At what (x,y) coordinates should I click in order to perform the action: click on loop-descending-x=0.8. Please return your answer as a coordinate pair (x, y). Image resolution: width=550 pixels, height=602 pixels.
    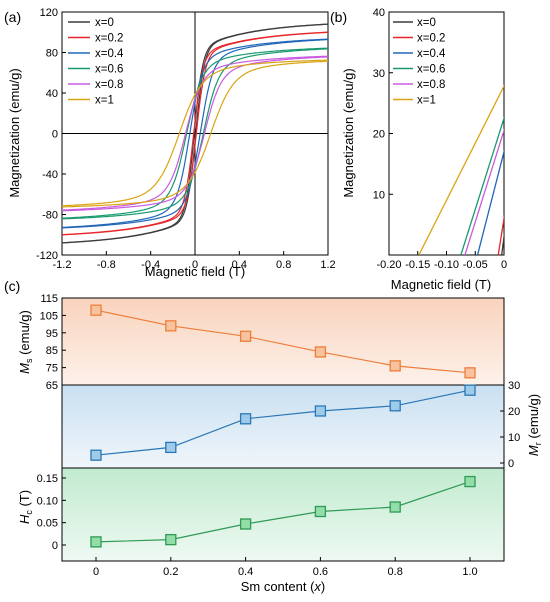
    Looking at the image, I should click on (195, 133).